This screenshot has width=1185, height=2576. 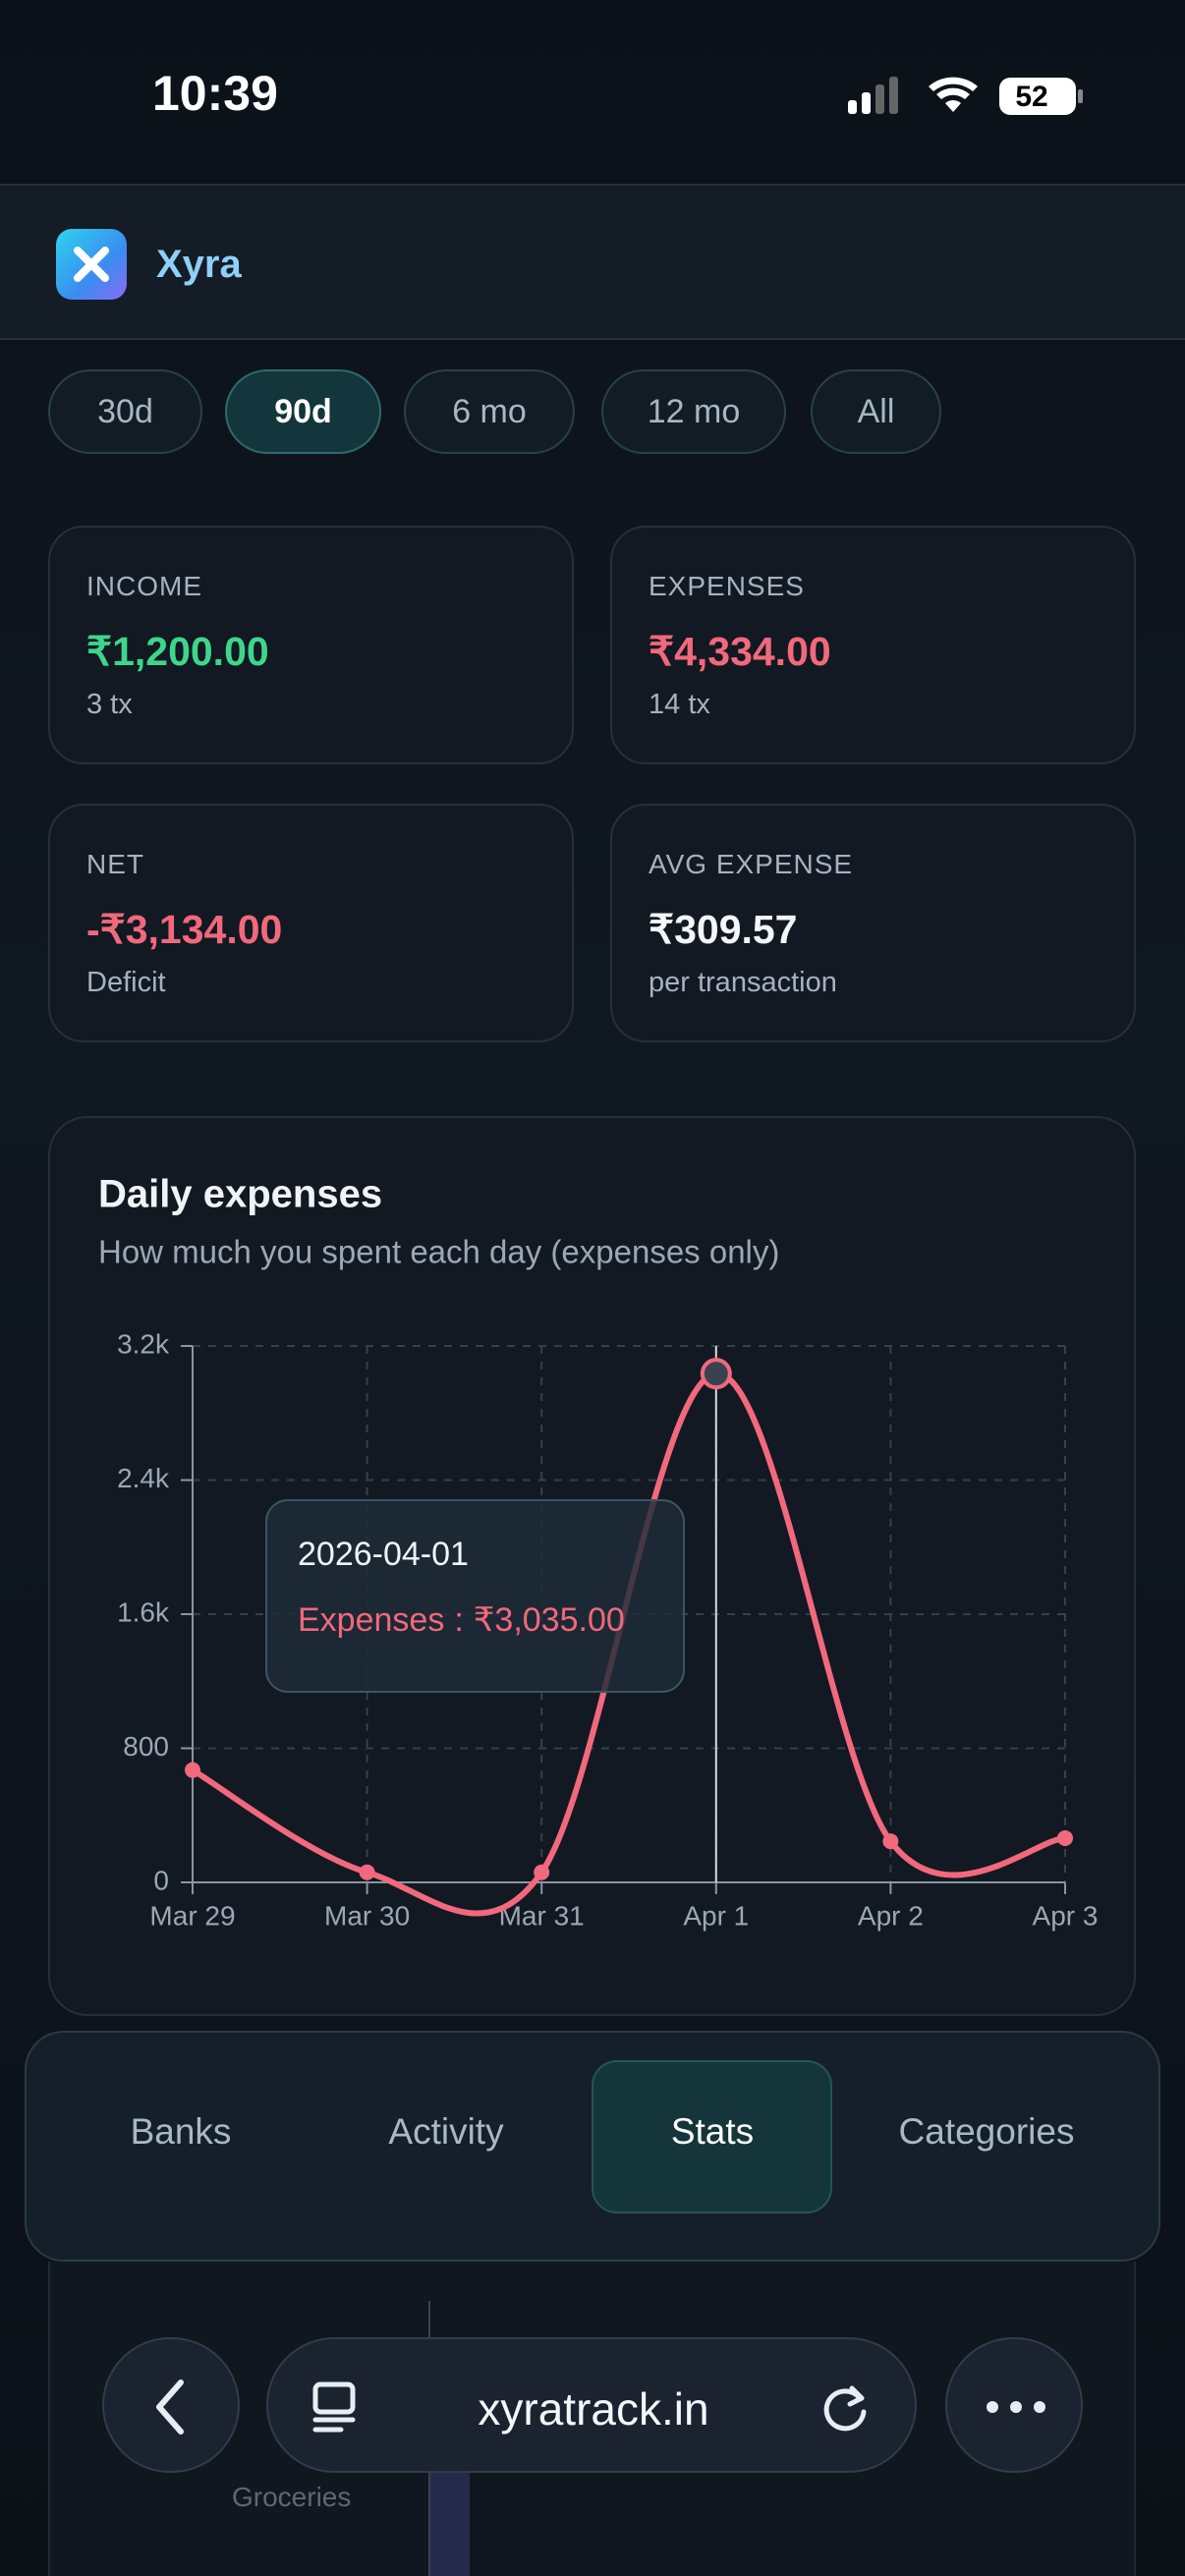 What do you see at coordinates (966, 96) in the screenshot?
I see `status-icons: 52` at bounding box center [966, 96].